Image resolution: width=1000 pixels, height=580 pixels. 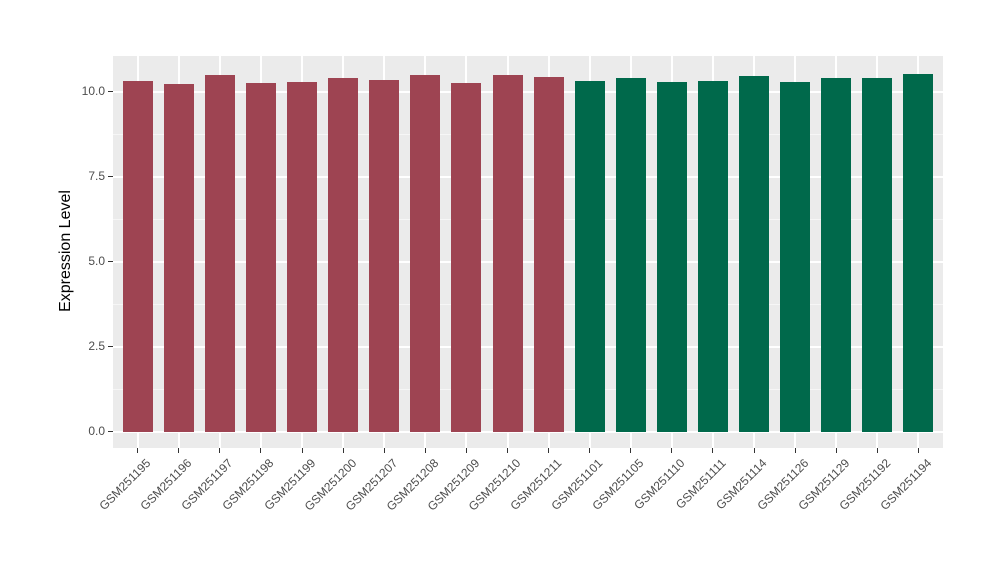 What do you see at coordinates (93, 90) in the screenshot?
I see `y-tick-label: 10.0` at bounding box center [93, 90].